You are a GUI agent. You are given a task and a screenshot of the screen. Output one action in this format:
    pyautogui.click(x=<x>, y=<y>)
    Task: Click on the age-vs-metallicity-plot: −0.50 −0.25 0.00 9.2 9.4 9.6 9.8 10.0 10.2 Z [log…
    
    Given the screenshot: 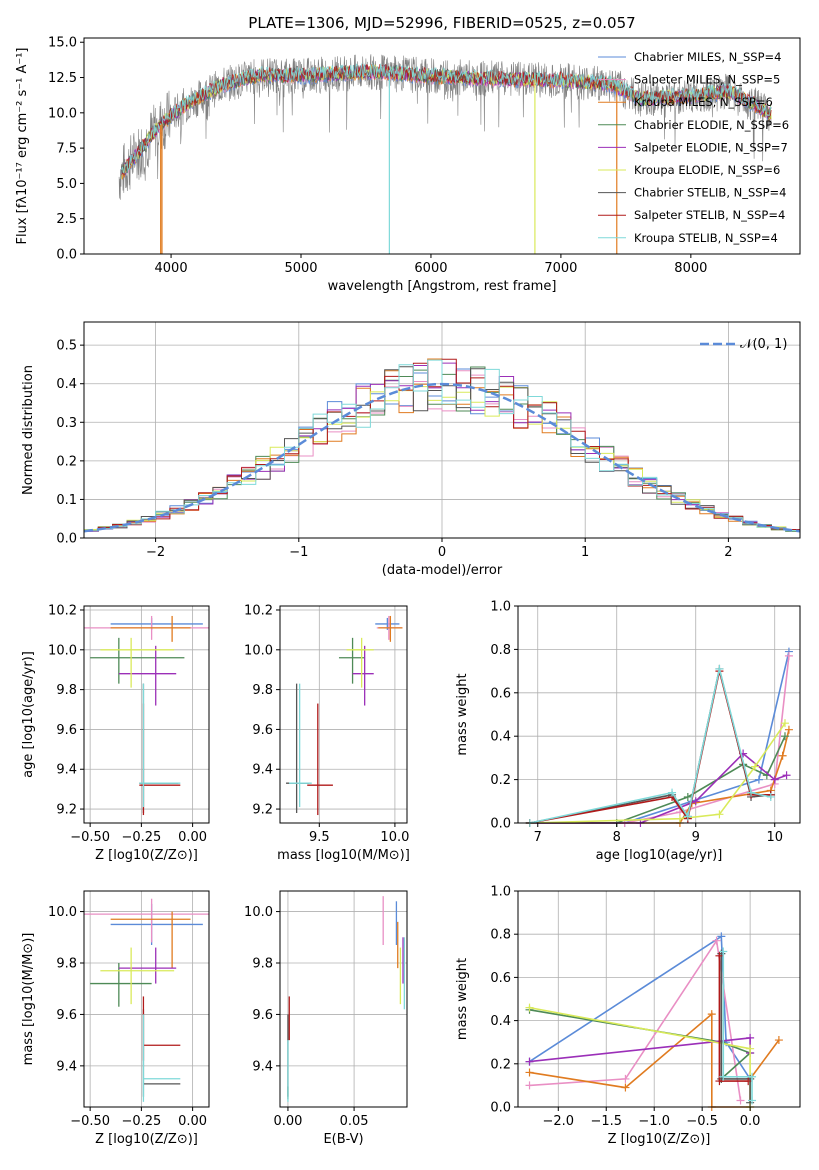 What is the action you would take?
    pyautogui.click(x=115, y=733)
    